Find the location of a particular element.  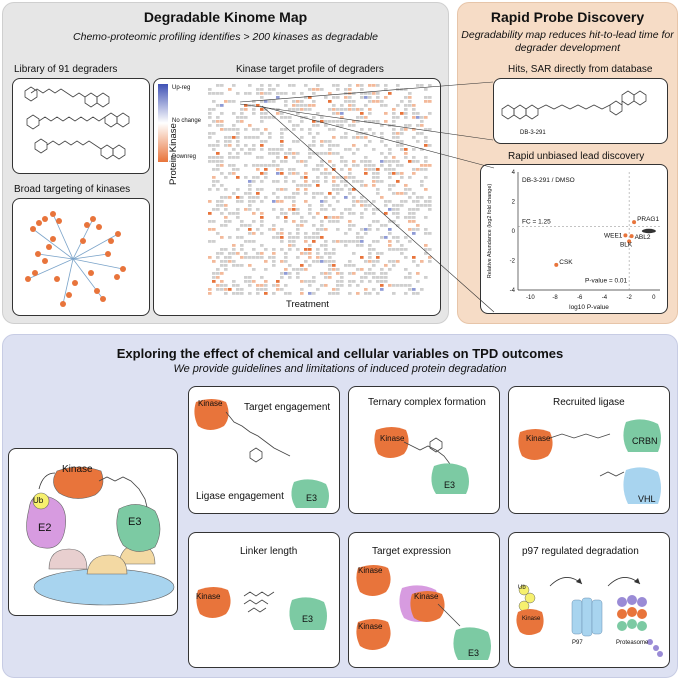

target-engagement-label: Target engagement is located at coordinates (287, 407).